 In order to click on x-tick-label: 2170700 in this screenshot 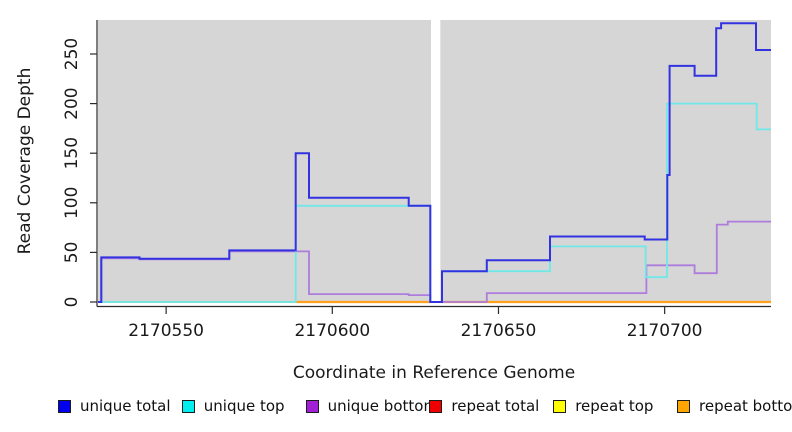, I will do `click(665, 331)`.